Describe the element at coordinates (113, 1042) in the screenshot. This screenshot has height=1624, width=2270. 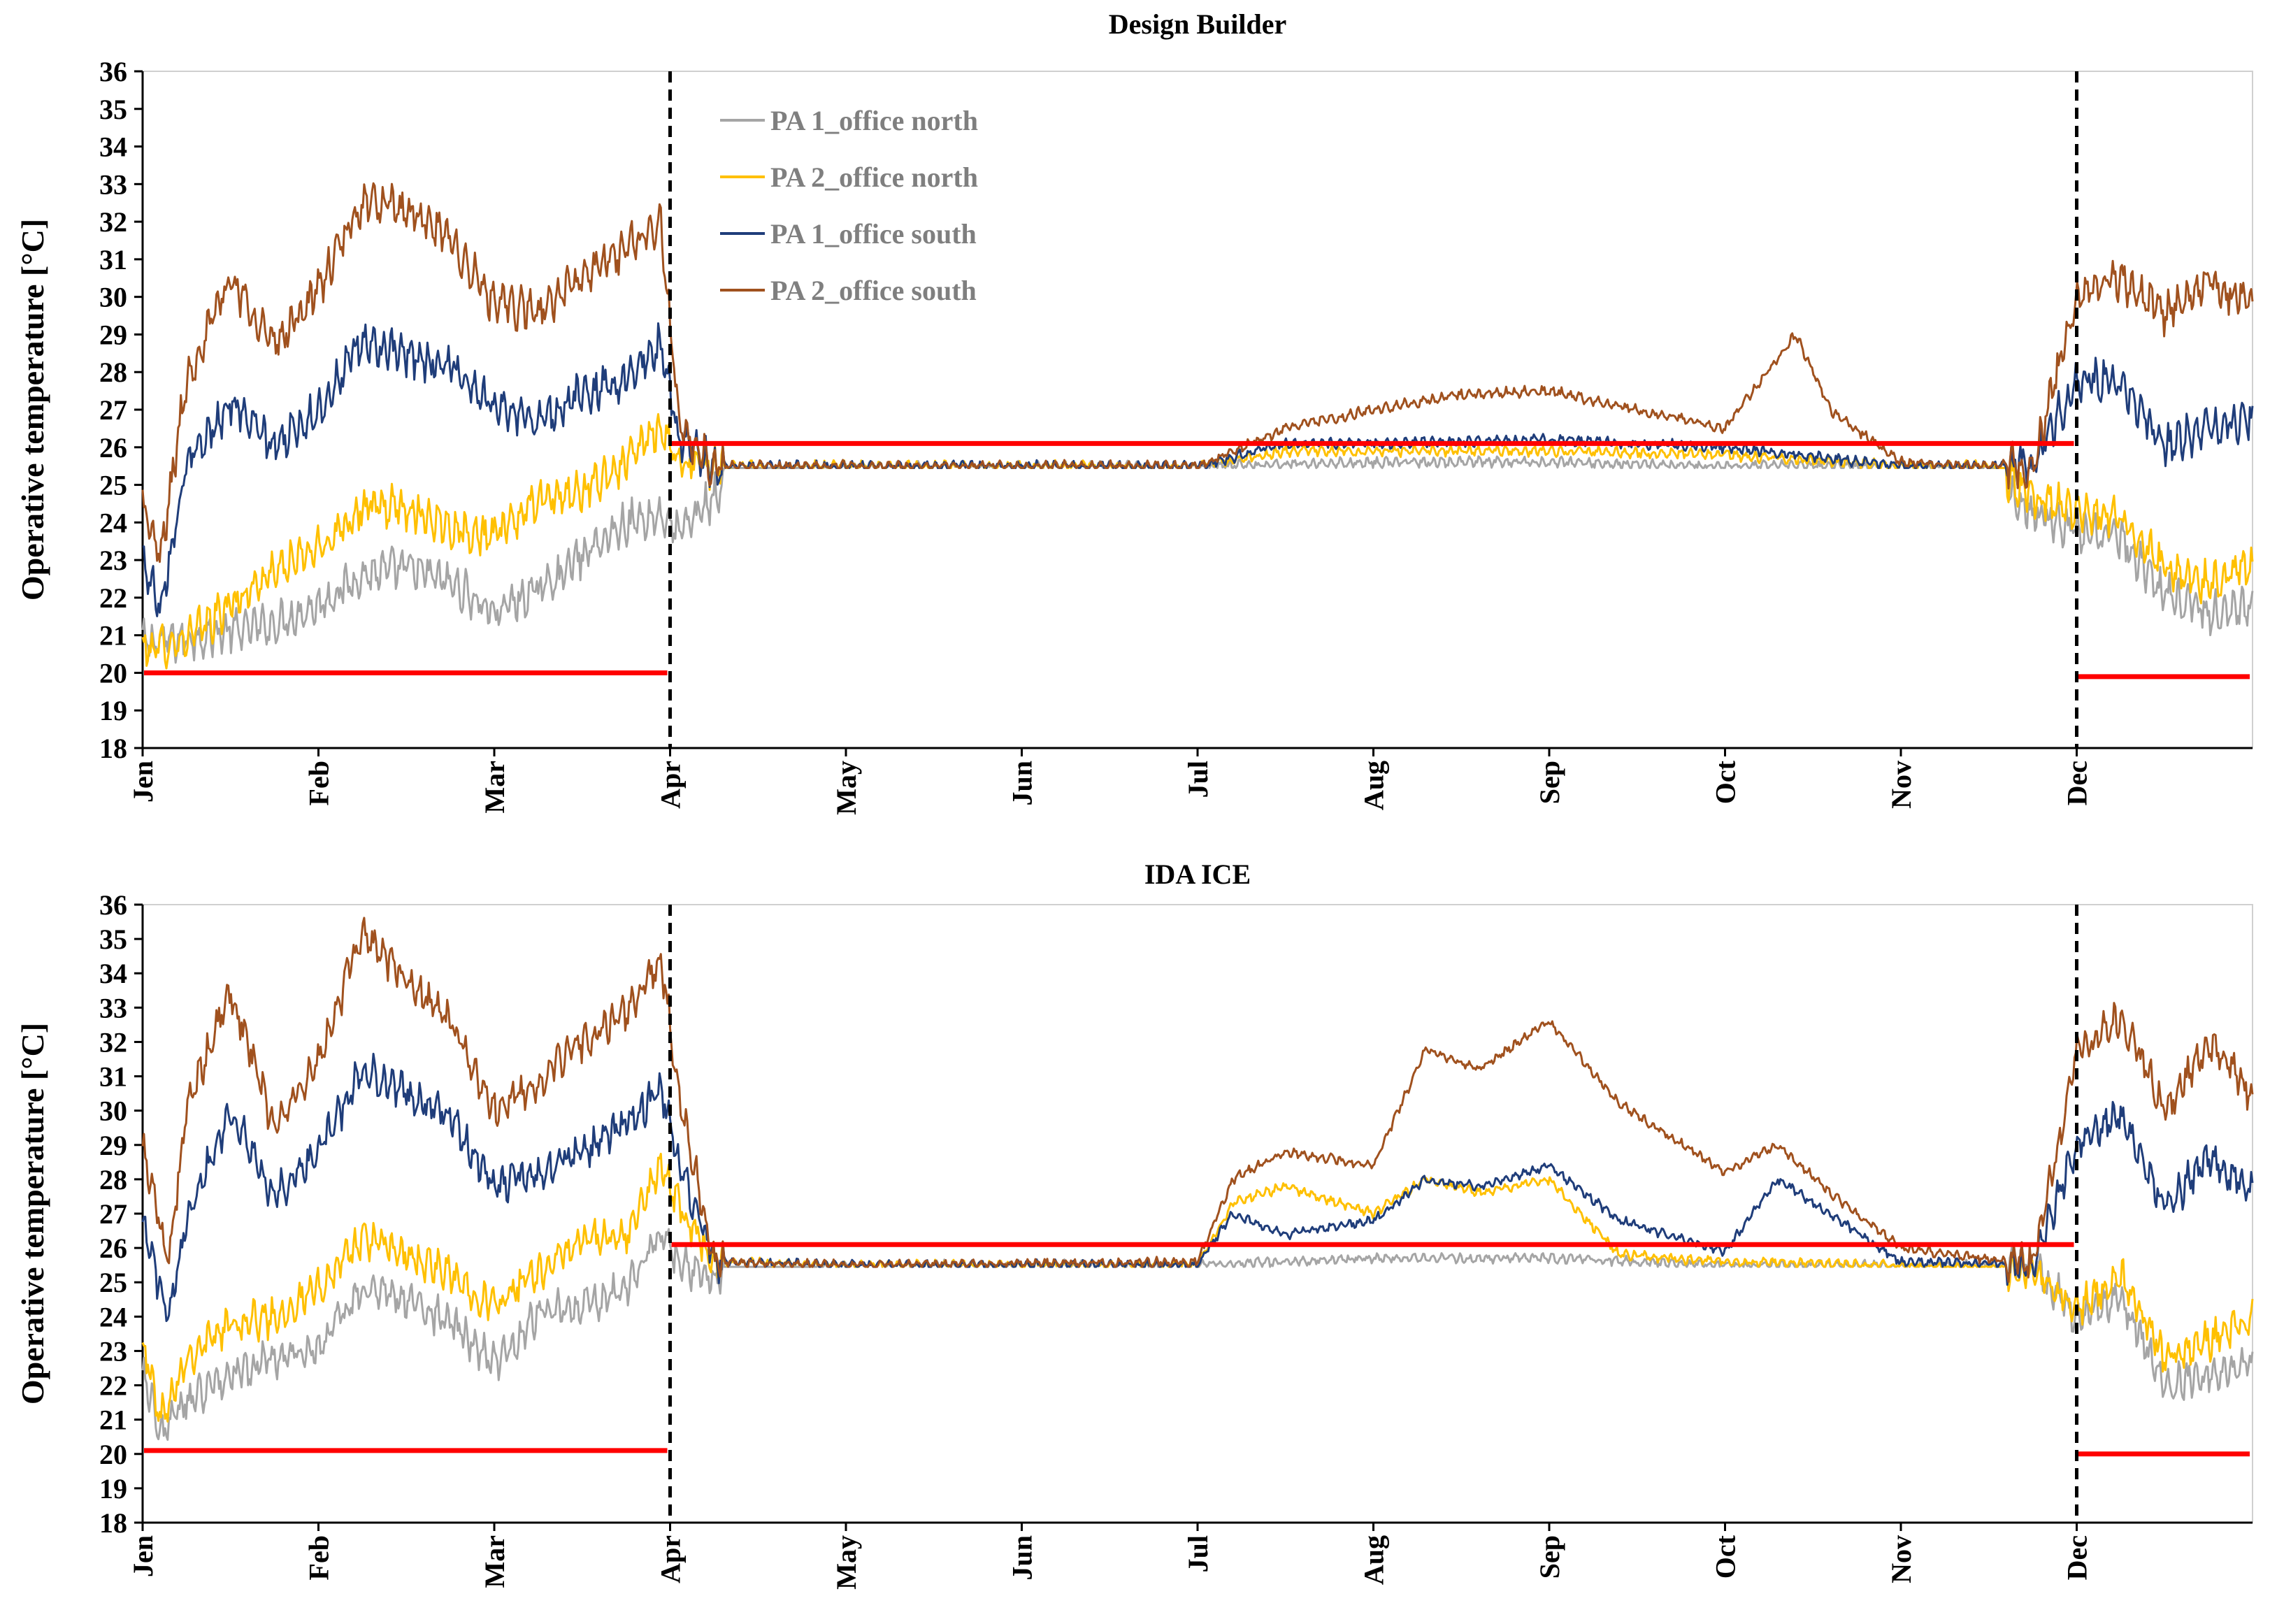
I see `ida-y-tick-label: 32` at that location.